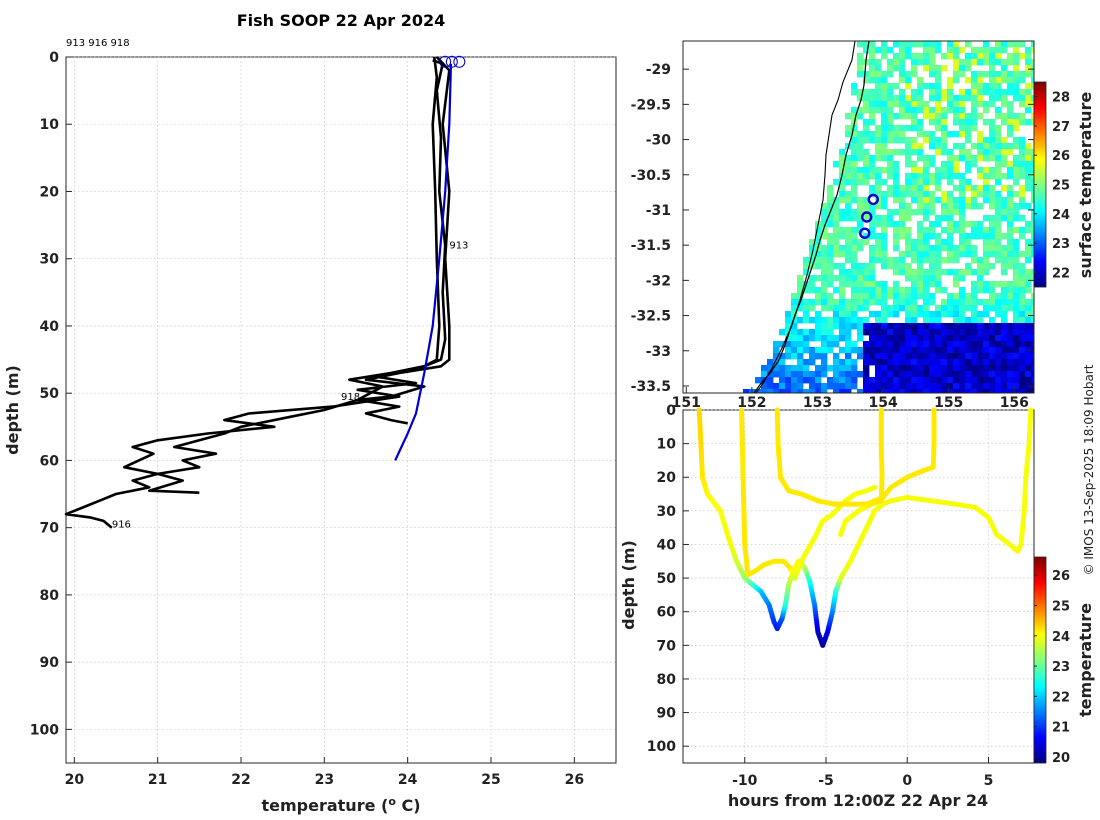 This screenshot has height=820, width=1100. What do you see at coordinates (50, 327) in the screenshot?
I see `y-tick-label: 40` at bounding box center [50, 327].